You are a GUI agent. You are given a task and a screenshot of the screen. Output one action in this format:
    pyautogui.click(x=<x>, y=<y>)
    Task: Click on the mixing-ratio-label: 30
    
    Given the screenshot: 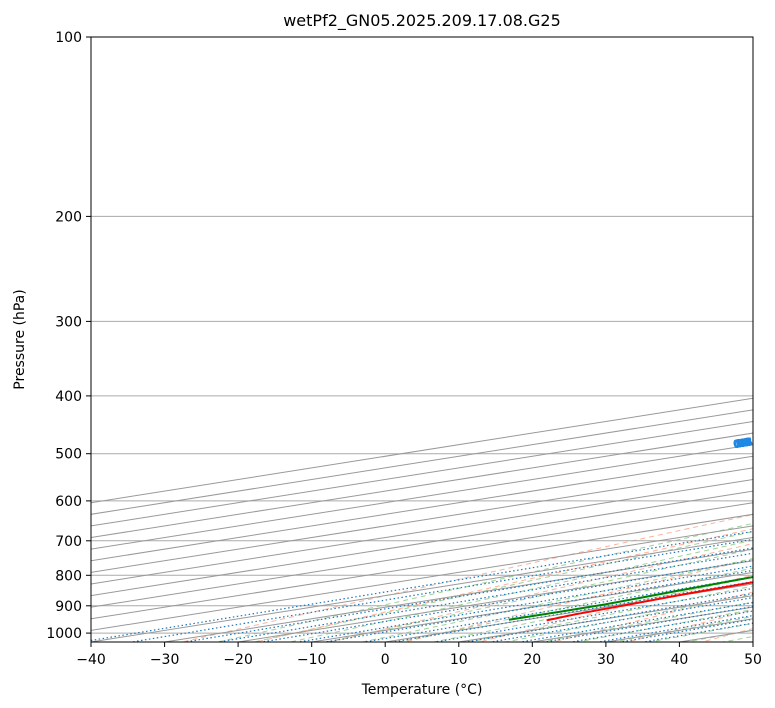 What is the action you would take?
    pyautogui.click(x=742, y=443)
    